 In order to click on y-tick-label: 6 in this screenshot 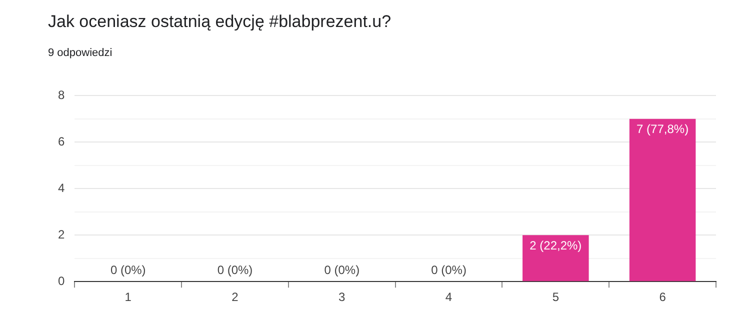, I will do `click(61, 141)`.